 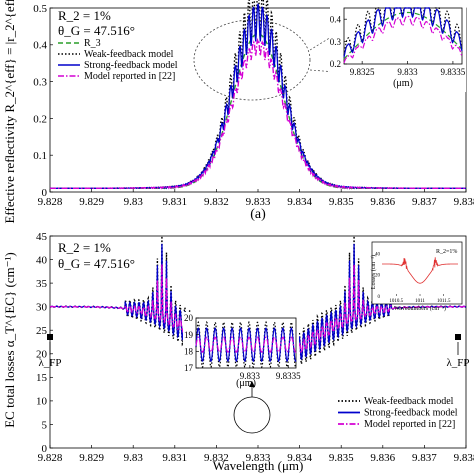 What do you see at coordinates (252, 384) in the screenshot?
I see `zoom-arrowhead` at bounding box center [252, 384].